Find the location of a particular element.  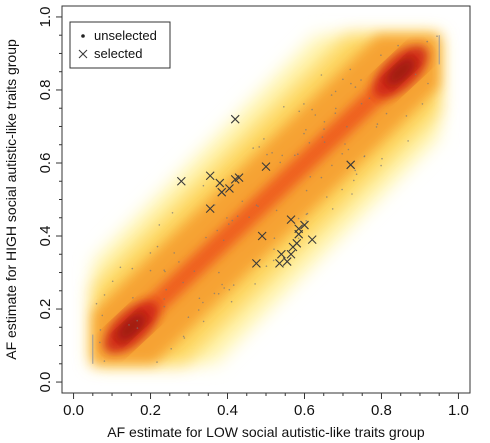

y-tick-label: 0.8 is located at coordinates (45, 90).